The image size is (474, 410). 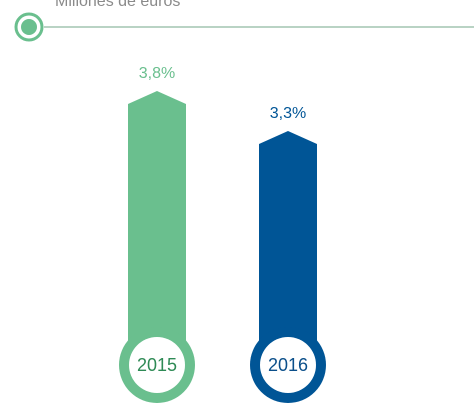 I want to click on value-label: 3,3%, so click(x=288, y=113).